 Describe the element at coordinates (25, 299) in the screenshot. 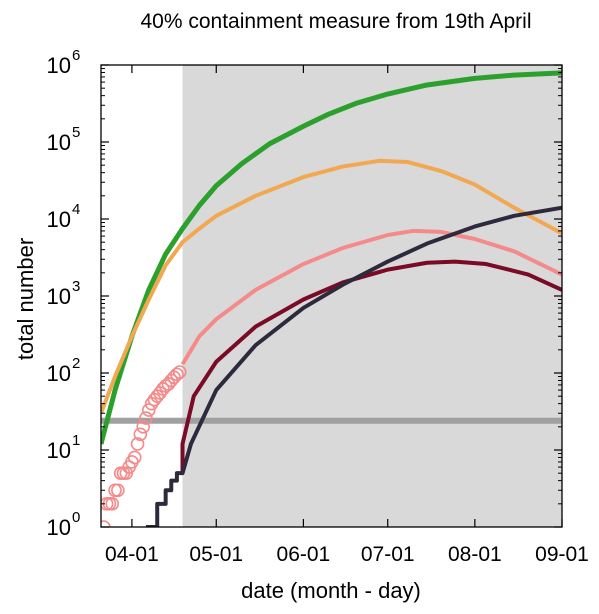

I see `y-axis-label: total number` at that location.